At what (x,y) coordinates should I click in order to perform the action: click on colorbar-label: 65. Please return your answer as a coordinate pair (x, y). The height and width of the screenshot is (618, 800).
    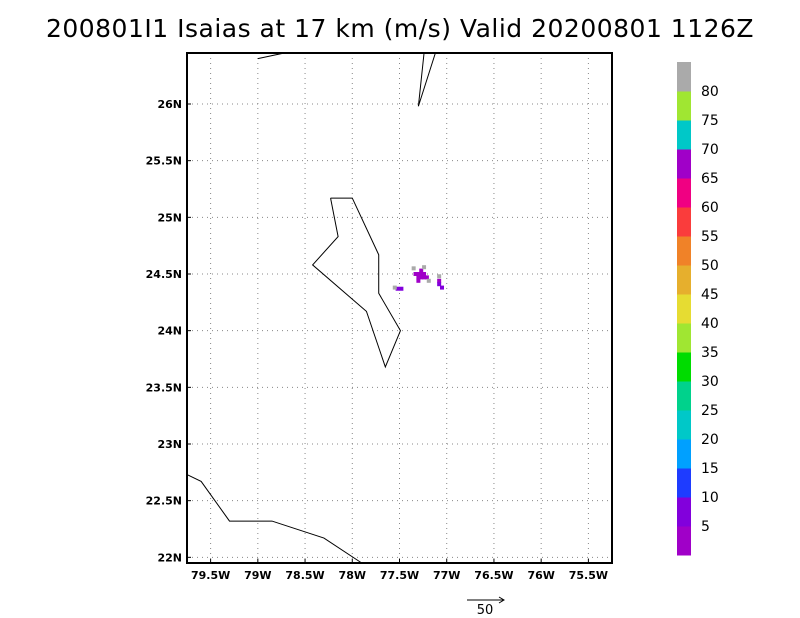
    Looking at the image, I should click on (710, 179).